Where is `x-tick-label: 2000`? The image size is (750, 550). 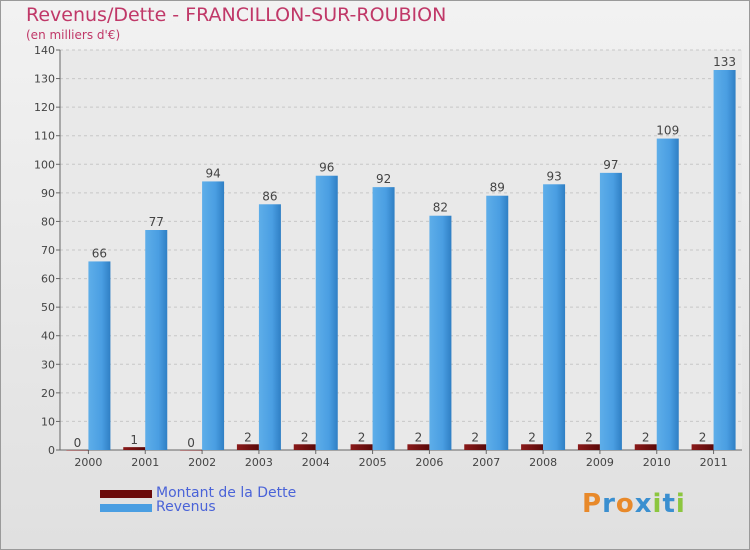
x-tick-label: 2000 is located at coordinates (88, 462).